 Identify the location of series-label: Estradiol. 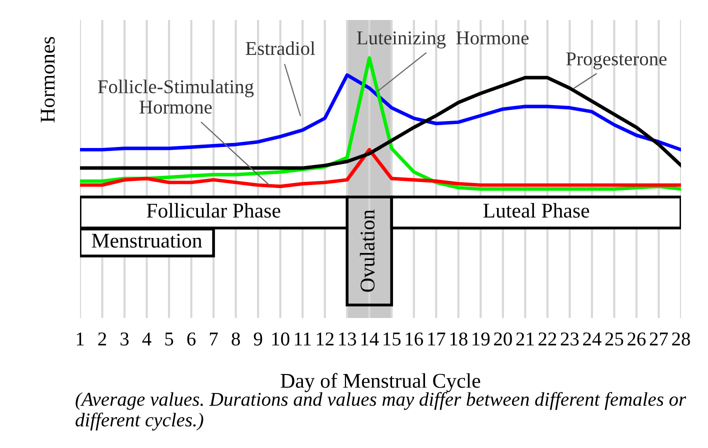
(281, 48).